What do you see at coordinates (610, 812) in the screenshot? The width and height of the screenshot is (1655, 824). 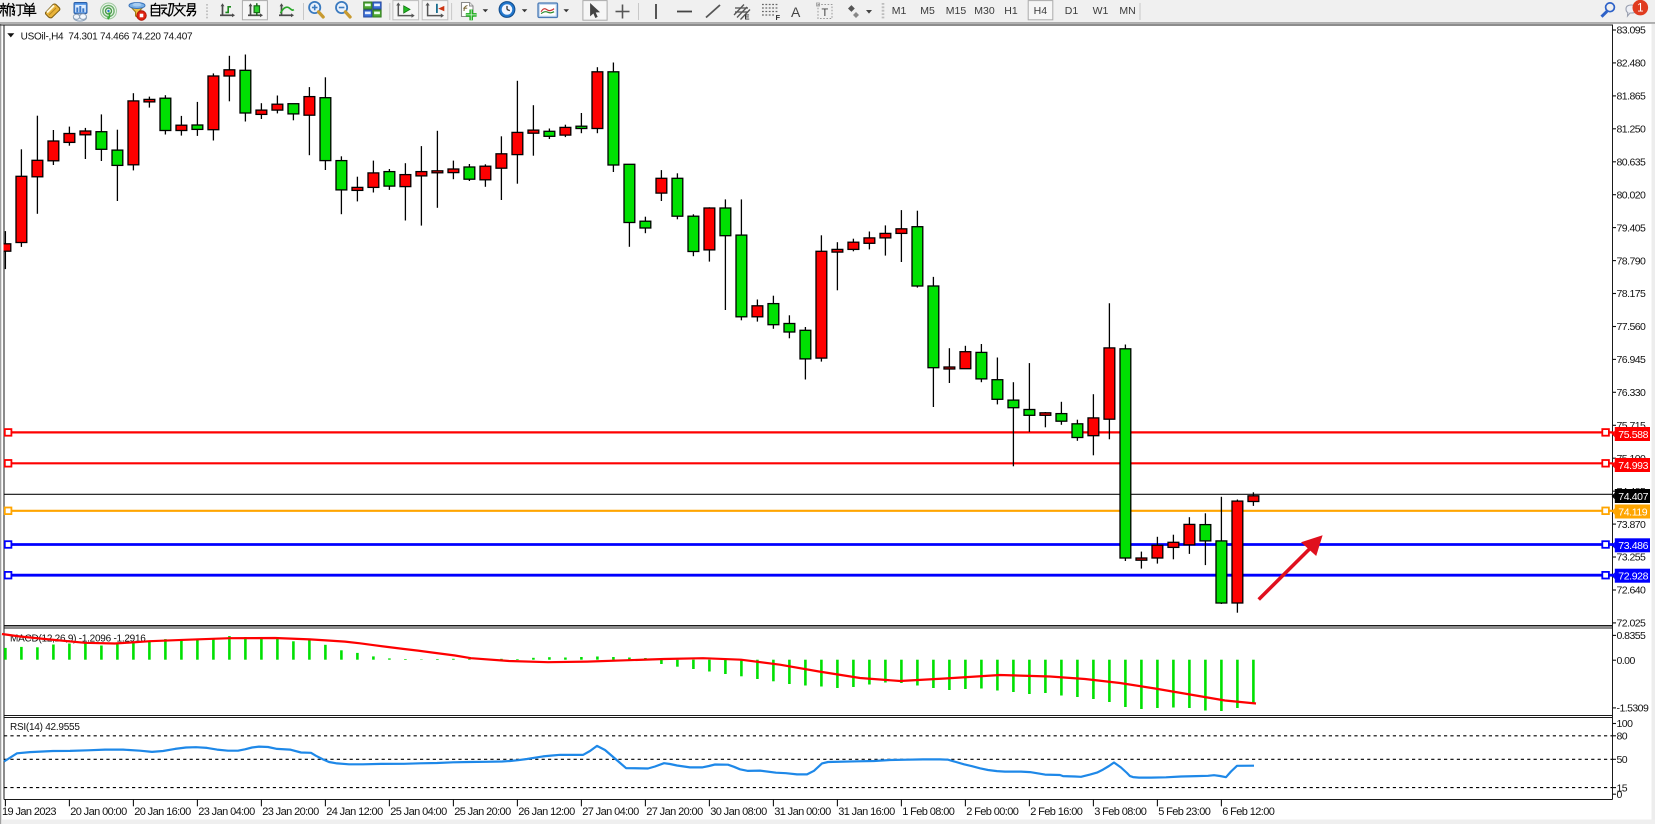 I see `svg-text: 27 Jan 04:00` at bounding box center [610, 812].